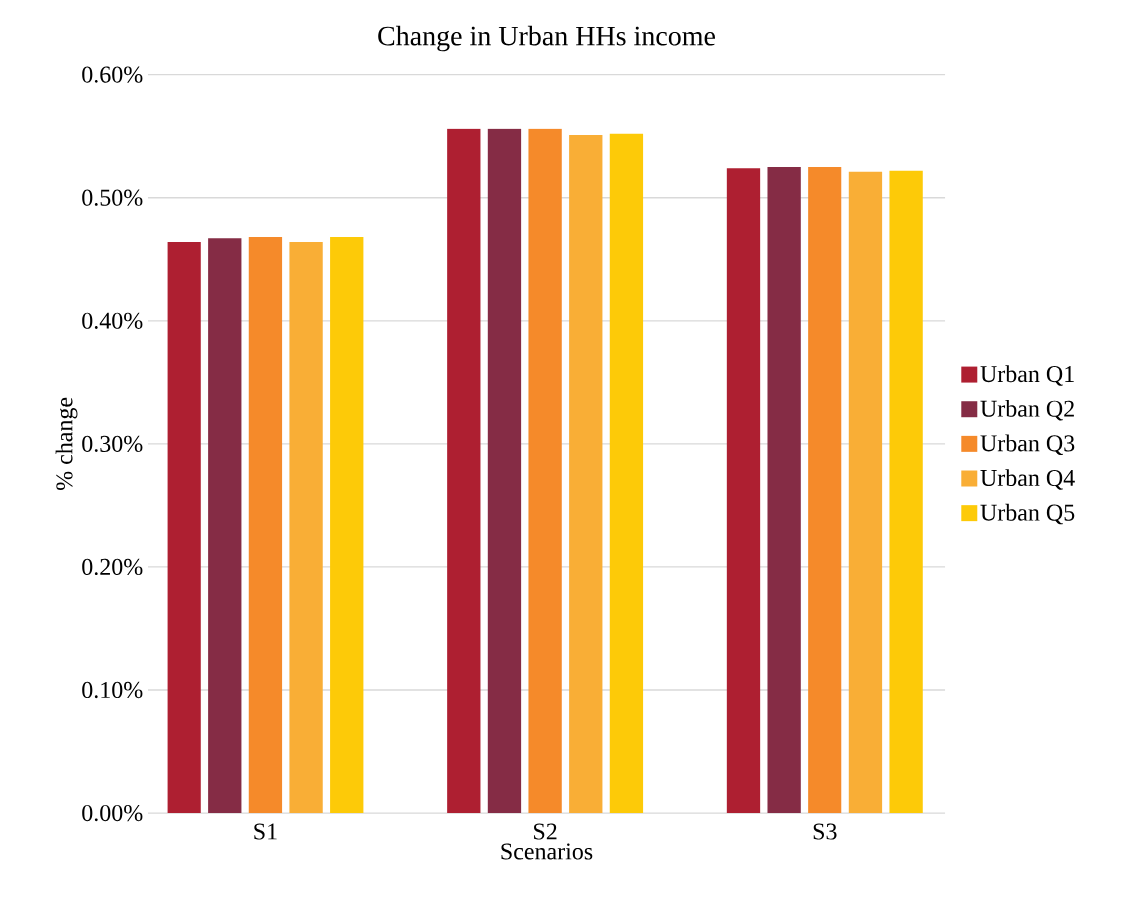 The height and width of the screenshot is (909, 1133). I want to click on x-axis-title: Scenarios, so click(547, 851).